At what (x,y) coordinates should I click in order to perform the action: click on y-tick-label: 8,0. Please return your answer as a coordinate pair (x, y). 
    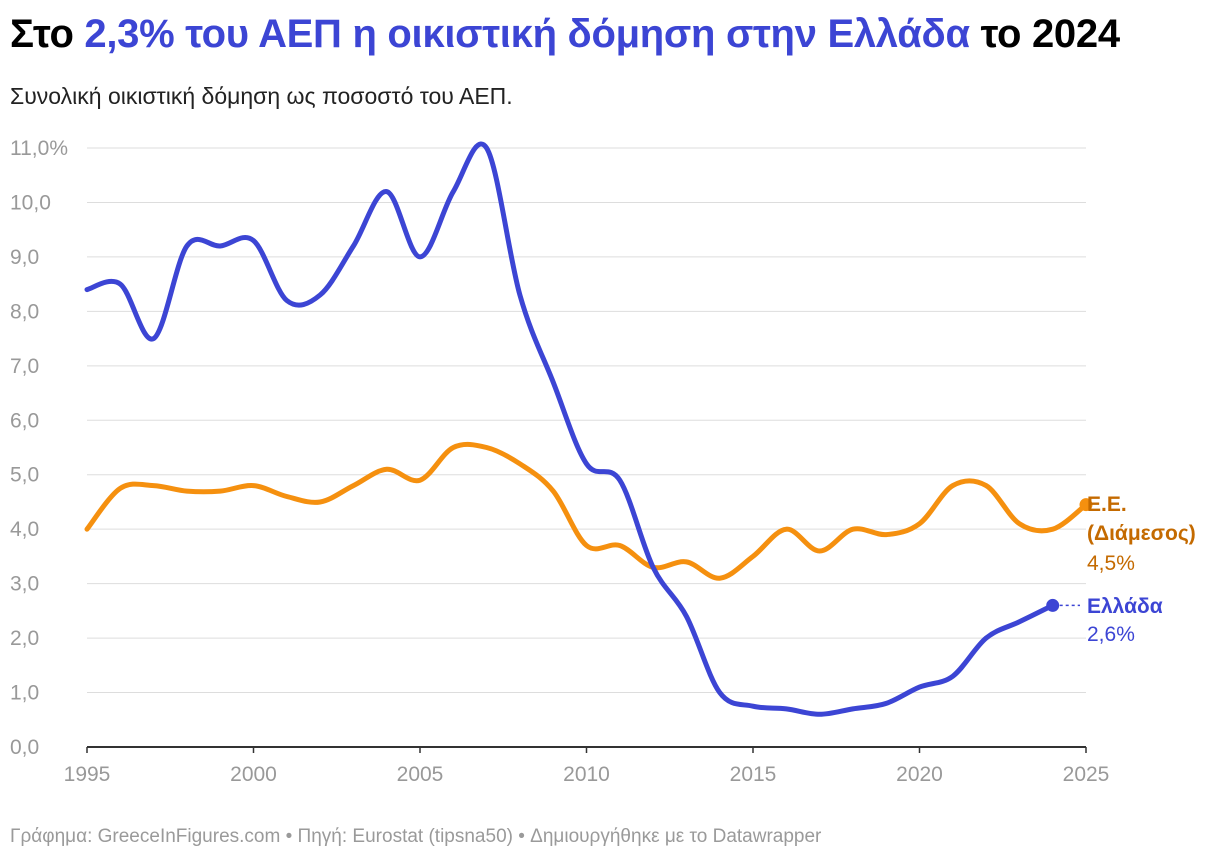
    Looking at the image, I should click on (24, 311).